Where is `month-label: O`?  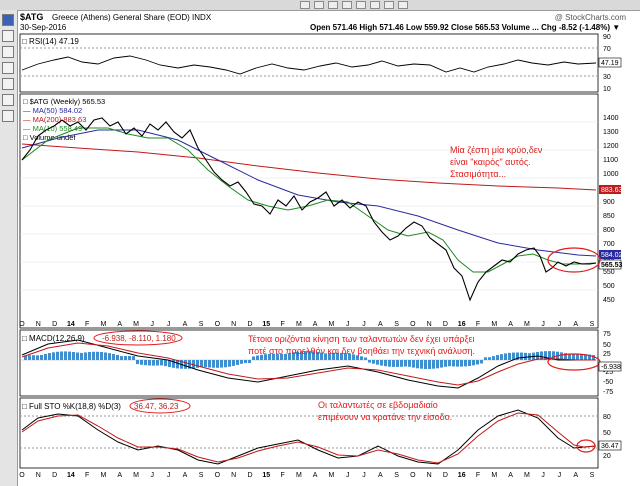 month-label: O is located at coordinates (218, 324).